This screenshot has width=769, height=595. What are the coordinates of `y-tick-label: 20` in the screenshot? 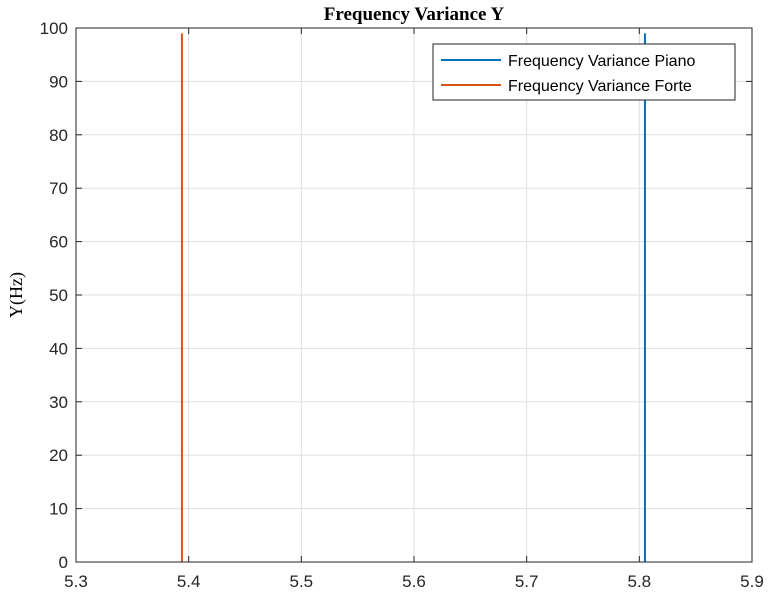 It's located at (58, 455).